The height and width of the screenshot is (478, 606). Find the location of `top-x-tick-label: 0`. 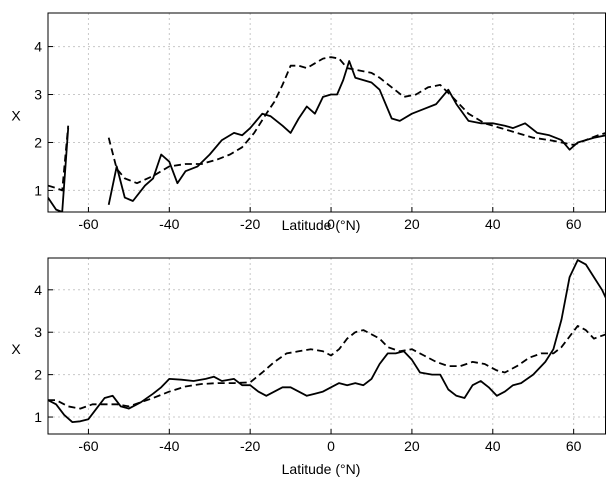

top-x-tick-label: 0 is located at coordinates (331, 224).